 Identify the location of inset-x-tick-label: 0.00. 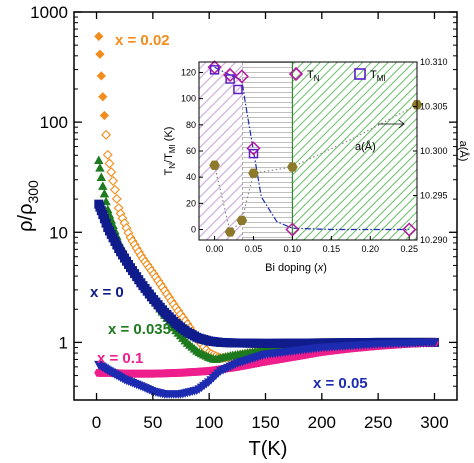
(215, 249).